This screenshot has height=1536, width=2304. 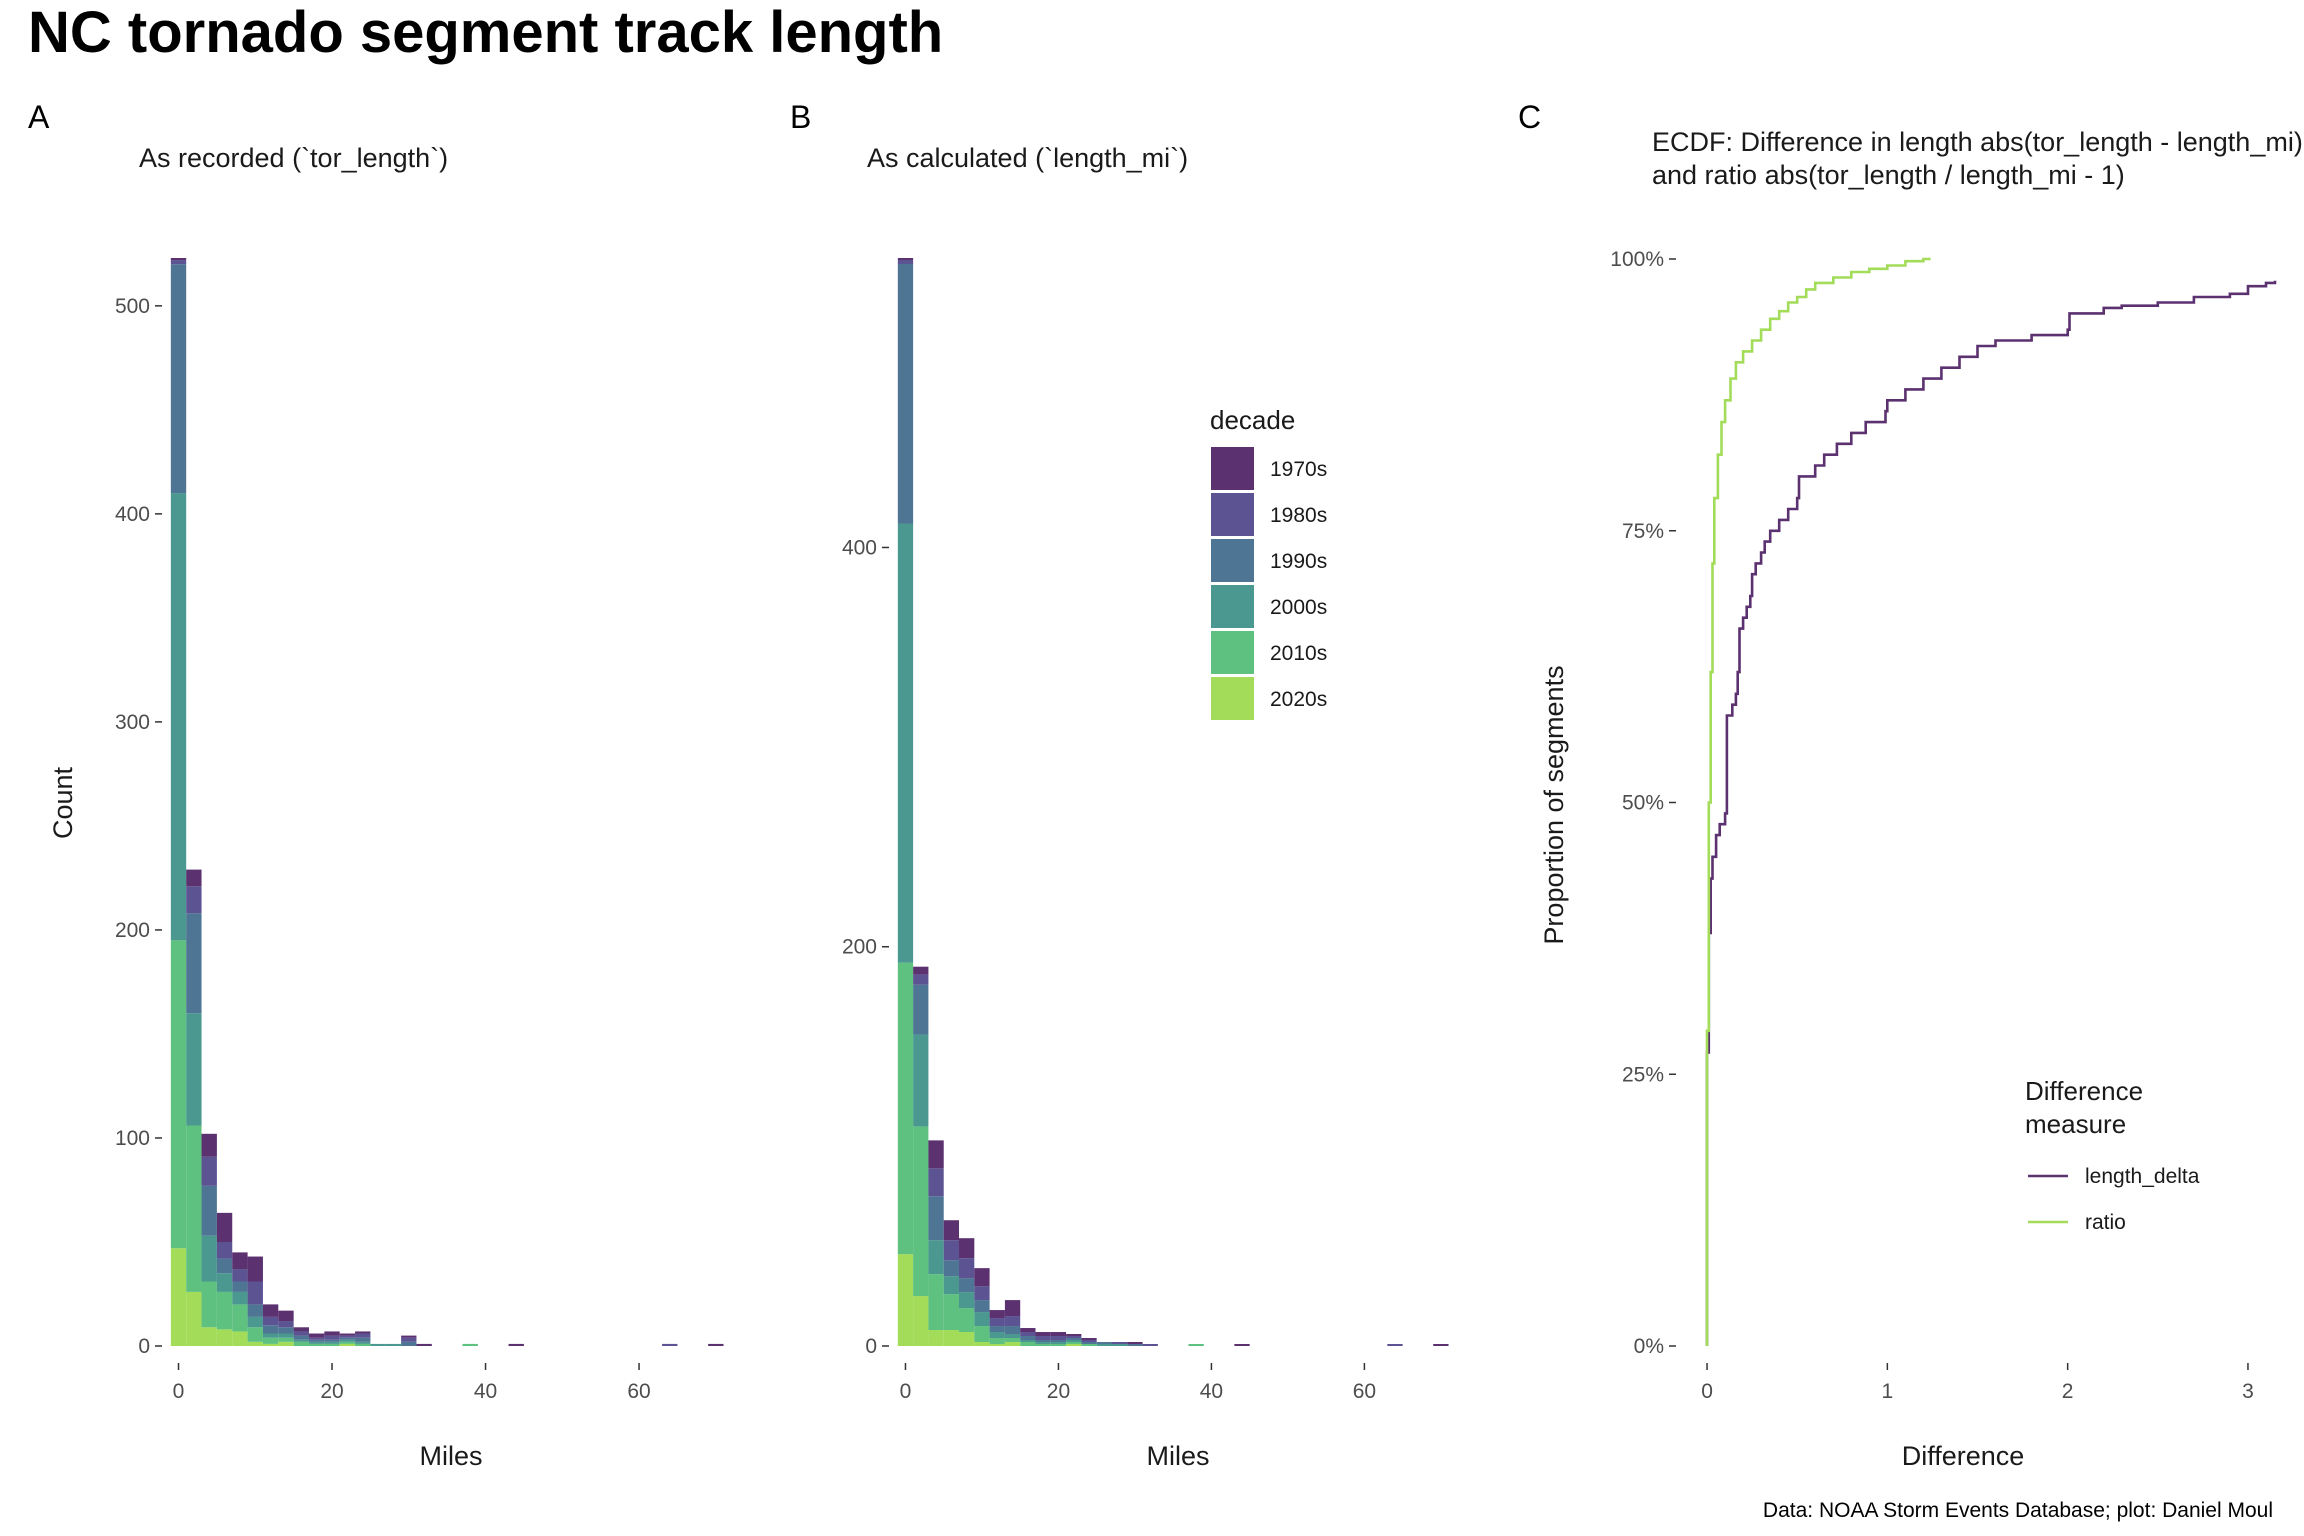 I want to click on legend-label-1980s: 1980s, so click(x=1298, y=515).